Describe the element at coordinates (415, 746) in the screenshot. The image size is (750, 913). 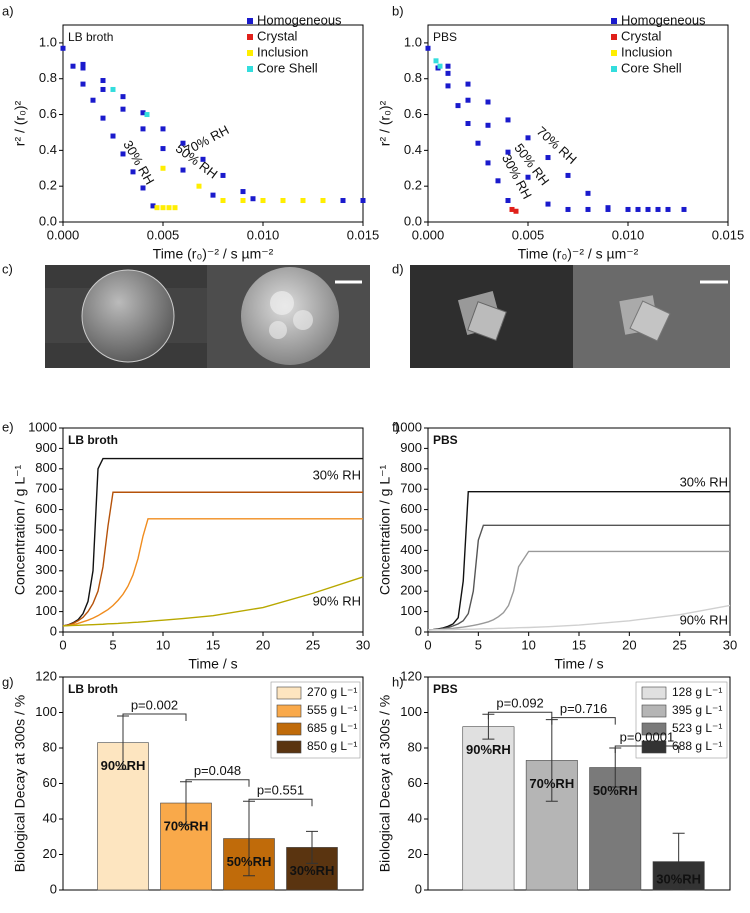
I see `y-tick-label: 80` at that location.